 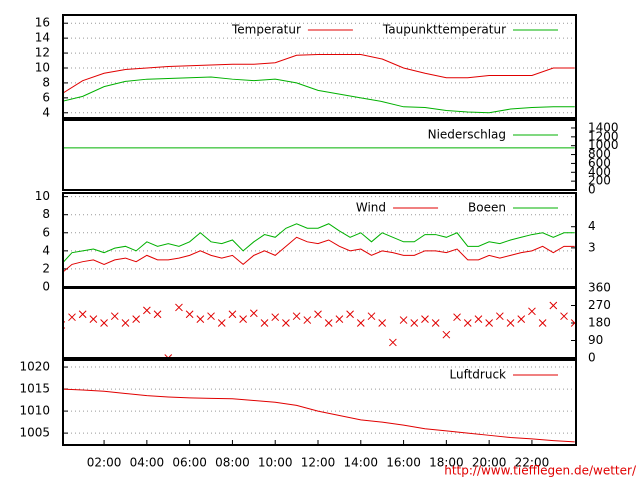 I want to click on y-tick-label: 10, so click(x=42, y=196).